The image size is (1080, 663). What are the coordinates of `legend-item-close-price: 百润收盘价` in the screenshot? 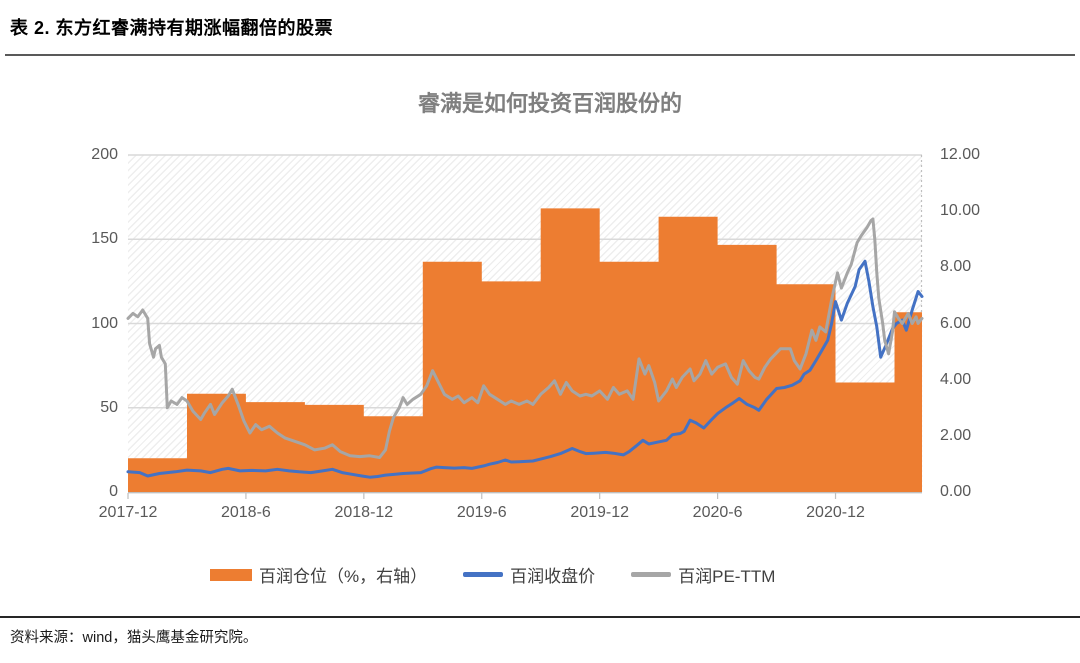 It's located at (529, 574).